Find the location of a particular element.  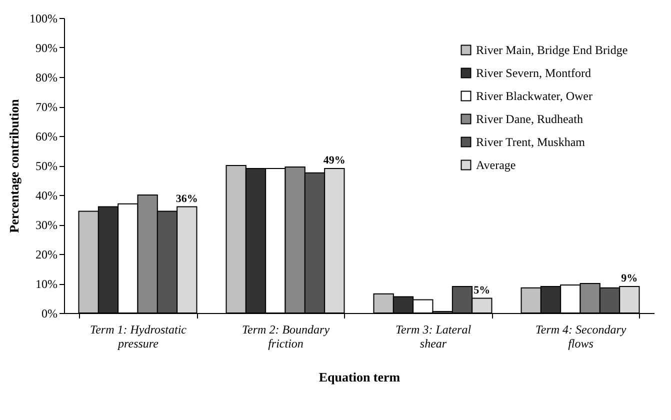

legend-label: River Severn, Montford is located at coordinates (533, 73).